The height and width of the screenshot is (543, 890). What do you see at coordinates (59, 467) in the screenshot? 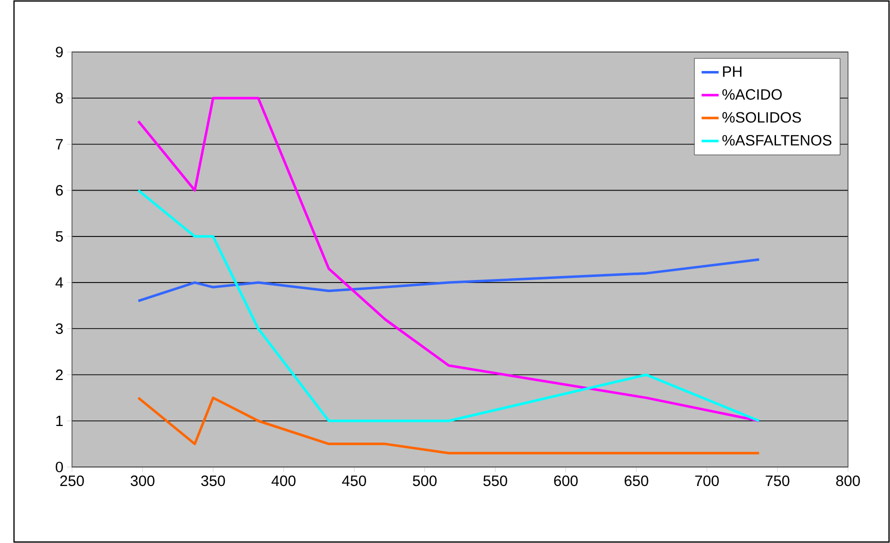
I see `y-tick-label: 0` at bounding box center [59, 467].